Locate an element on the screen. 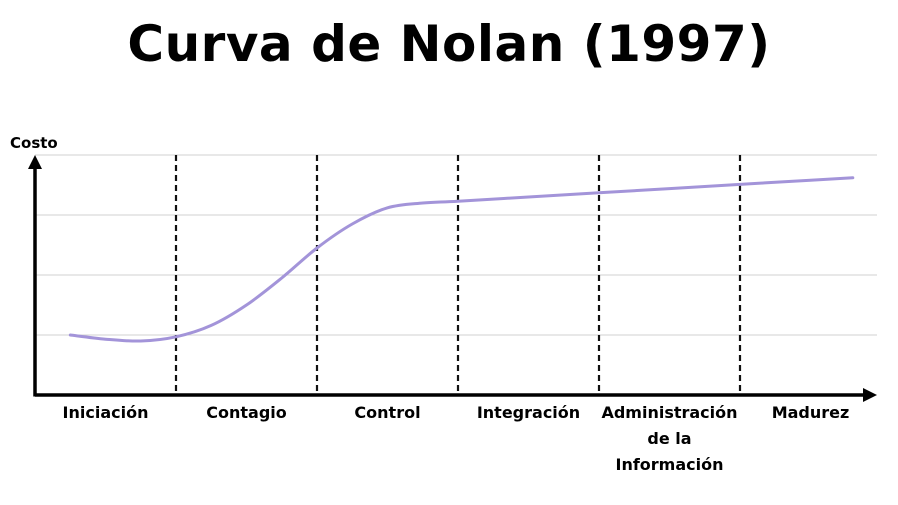 This screenshot has width=898, height=505. y-axis-arrow is located at coordinates (35, 162).